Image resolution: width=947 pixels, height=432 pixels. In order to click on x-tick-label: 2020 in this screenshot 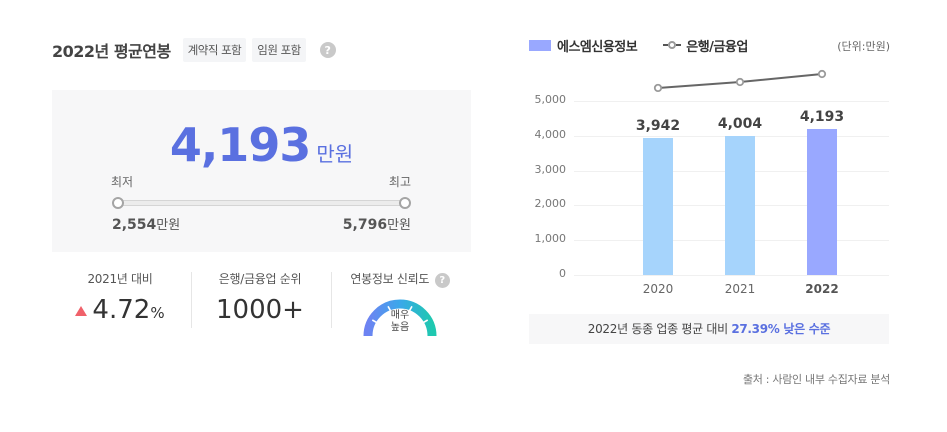, I will do `click(658, 289)`.